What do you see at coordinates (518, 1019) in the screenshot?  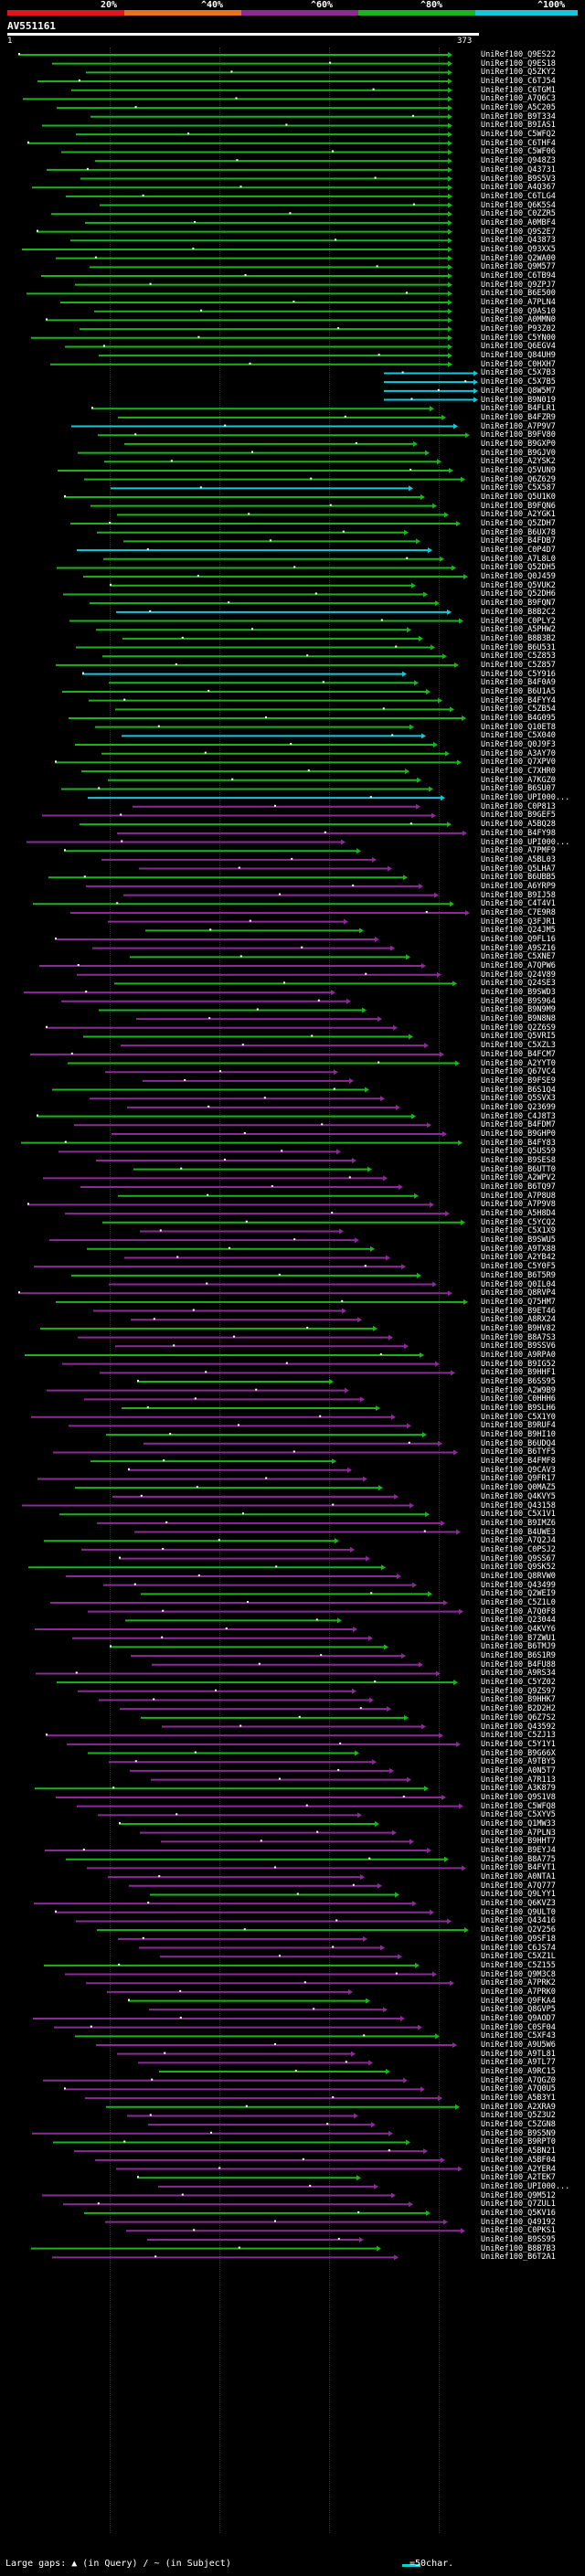 I see `hit-label: UniRef100_B9N8N8` at bounding box center [518, 1019].